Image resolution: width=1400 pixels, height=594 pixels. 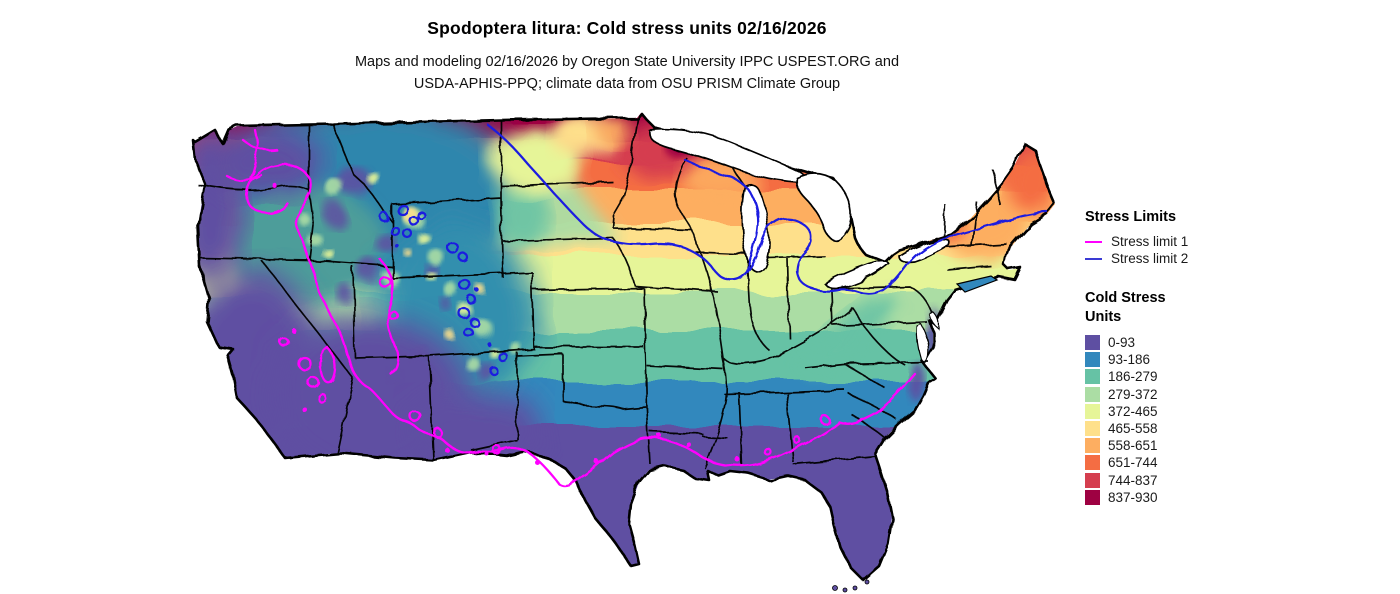 I want to click on class-range-label: 279-372, so click(x=1133, y=394).